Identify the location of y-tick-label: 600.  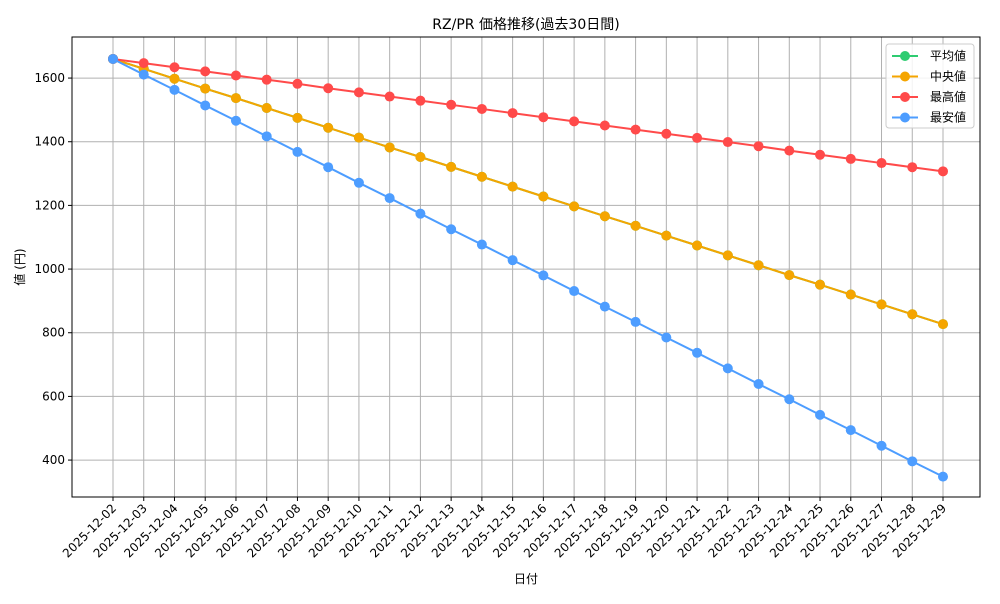
(53, 396).